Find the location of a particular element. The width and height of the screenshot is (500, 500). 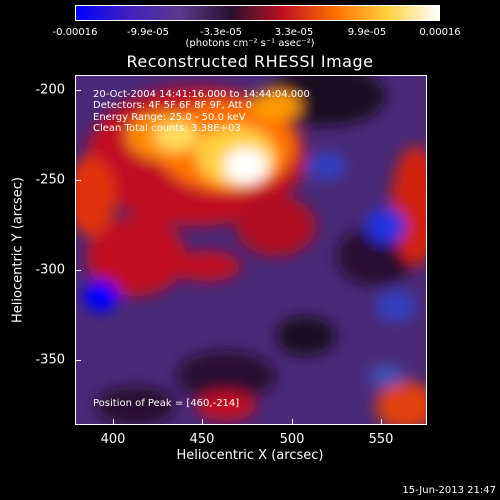

y-tick-label: -300 is located at coordinates (50, 270).